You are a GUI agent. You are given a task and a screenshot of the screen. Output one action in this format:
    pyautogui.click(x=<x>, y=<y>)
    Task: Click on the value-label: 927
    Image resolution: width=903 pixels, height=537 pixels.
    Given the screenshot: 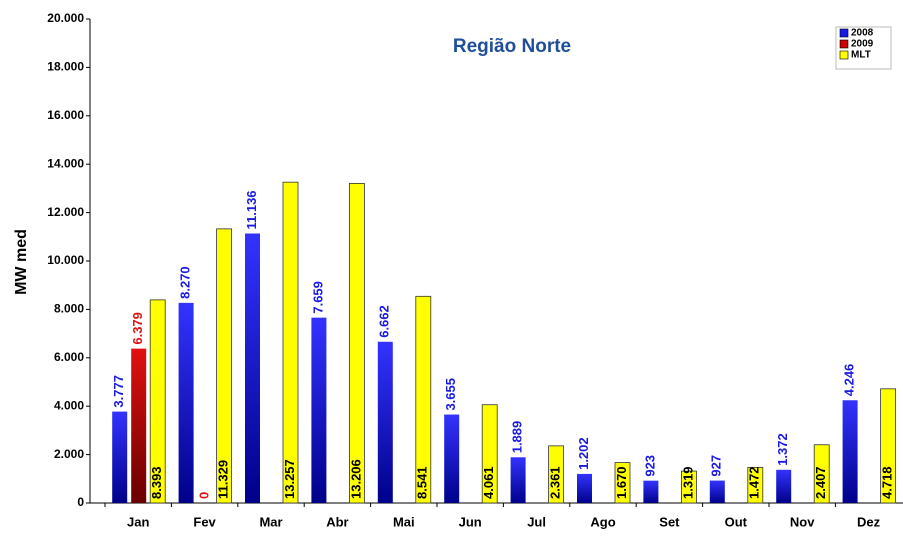 What is the action you would take?
    pyautogui.click(x=716, y=466)
    